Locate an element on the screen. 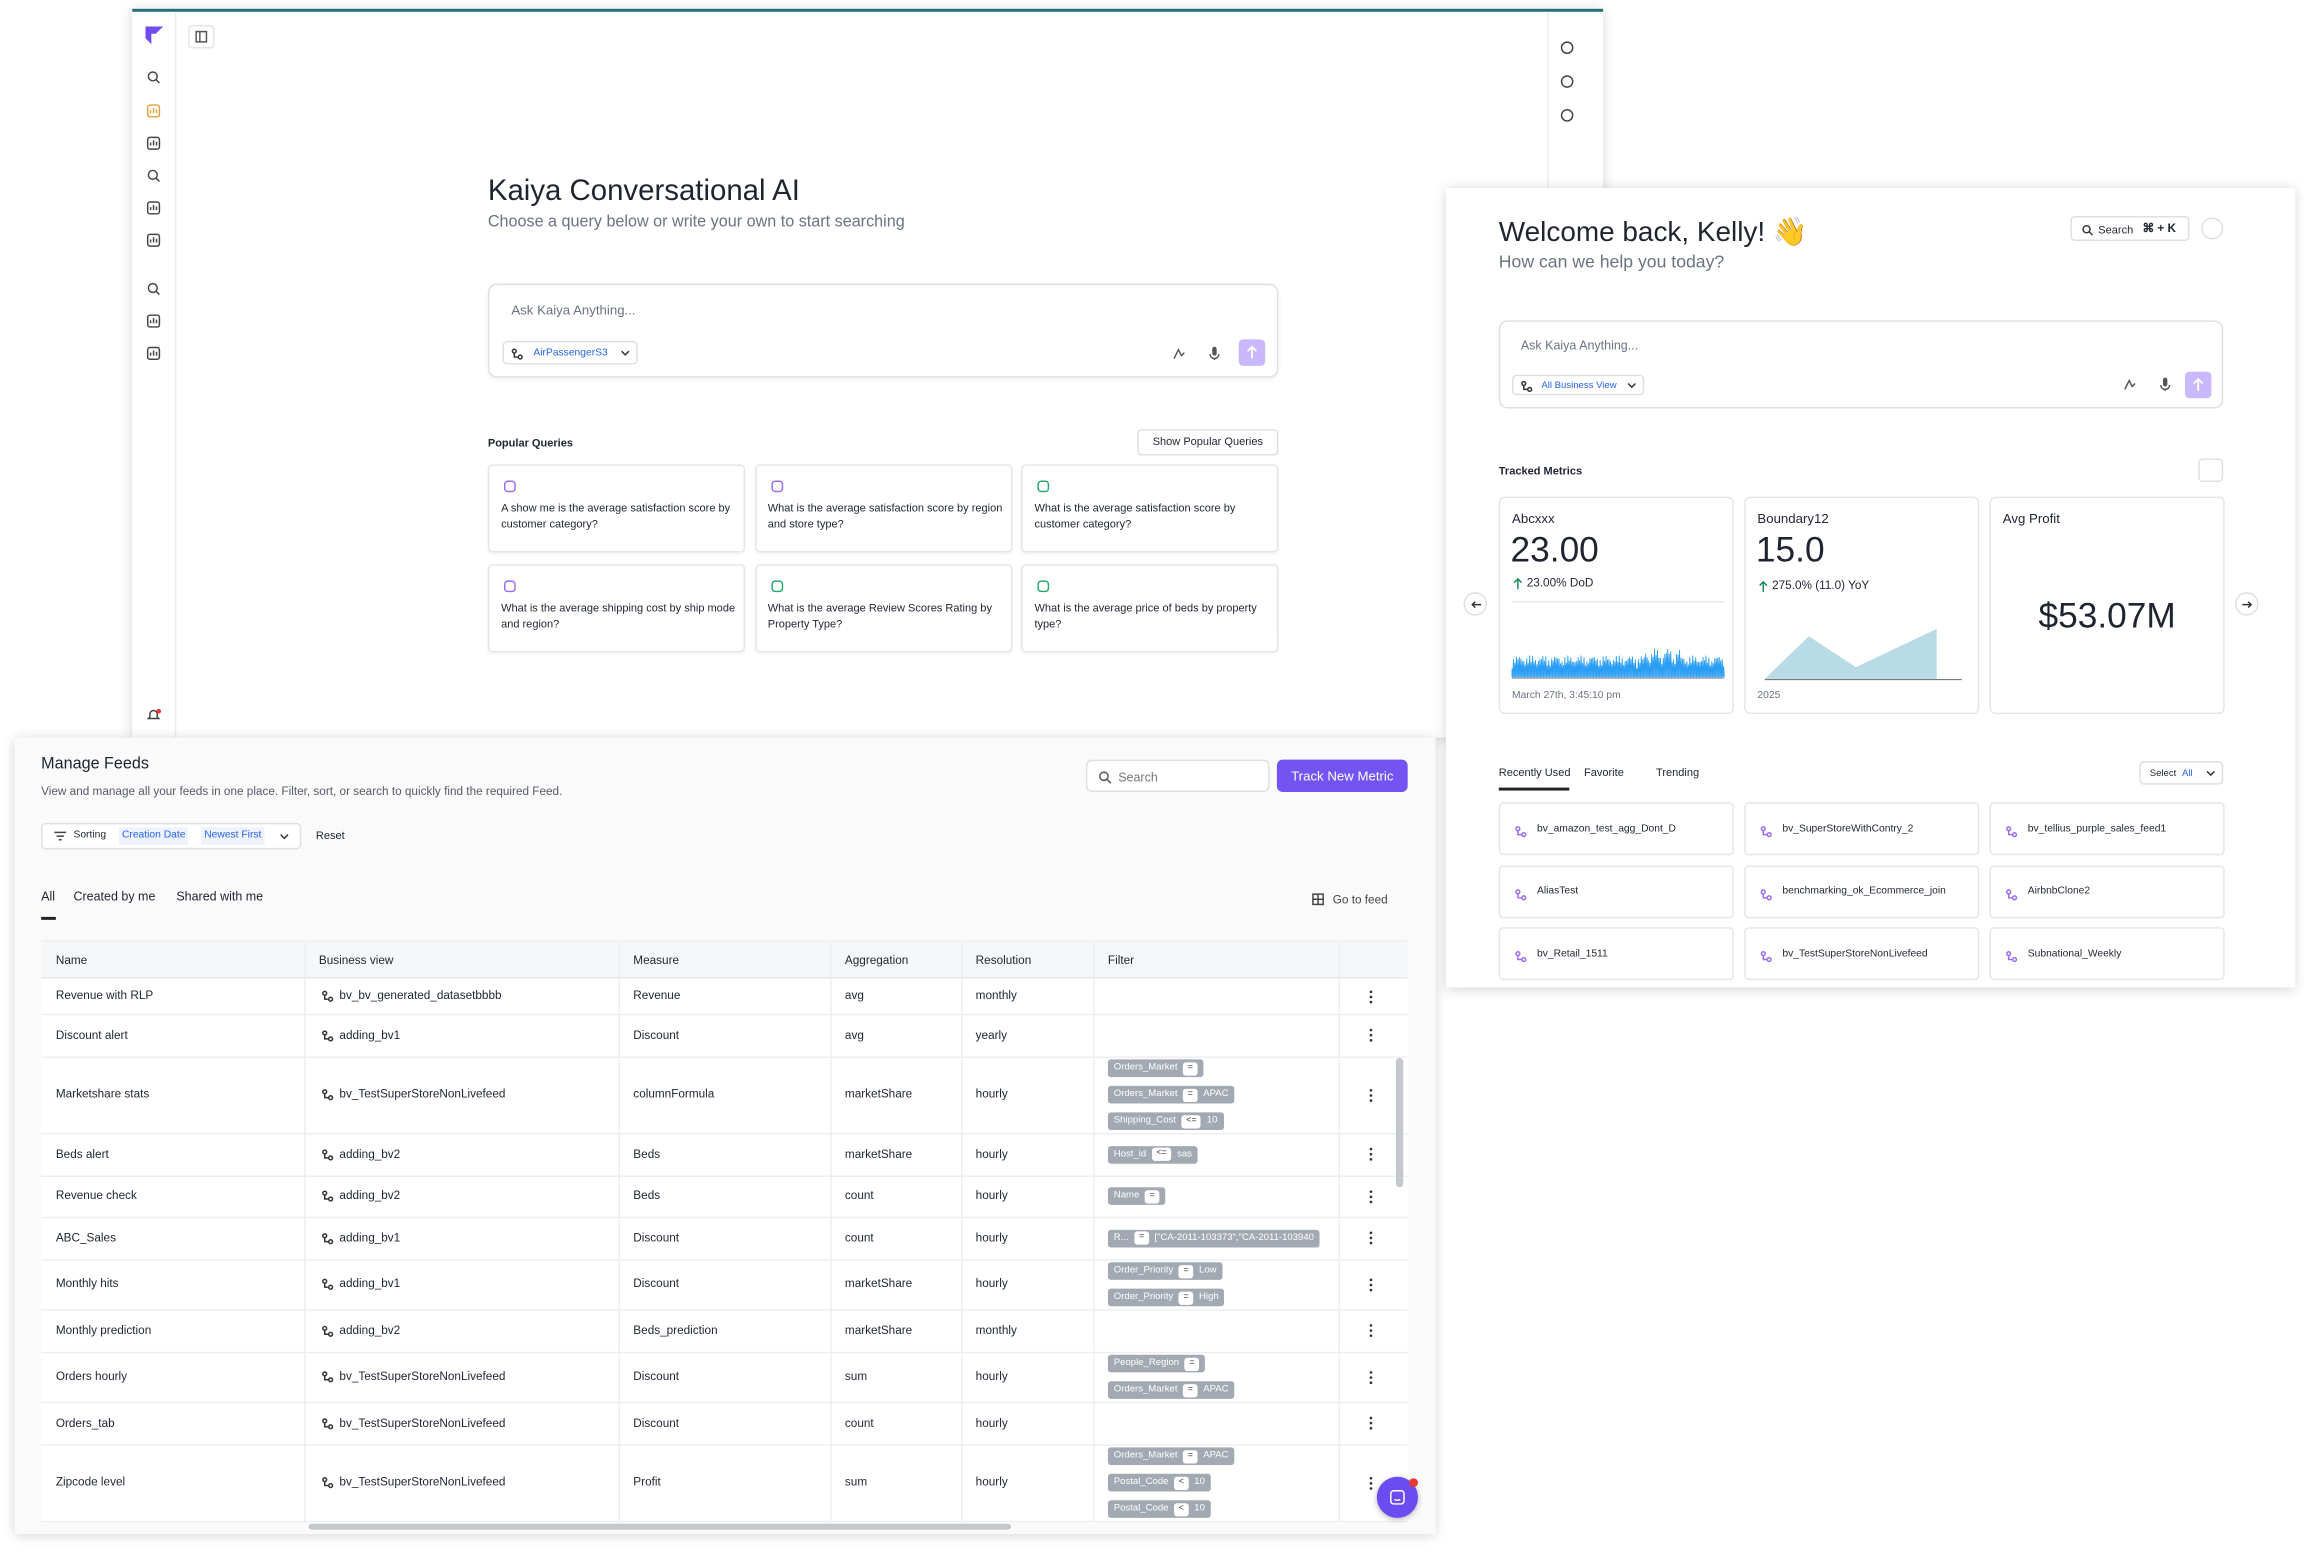 The image size is (2304, 1556). recent-item: bv_SuperStoreWithContry_2 is located at coordinates (1862, 829).